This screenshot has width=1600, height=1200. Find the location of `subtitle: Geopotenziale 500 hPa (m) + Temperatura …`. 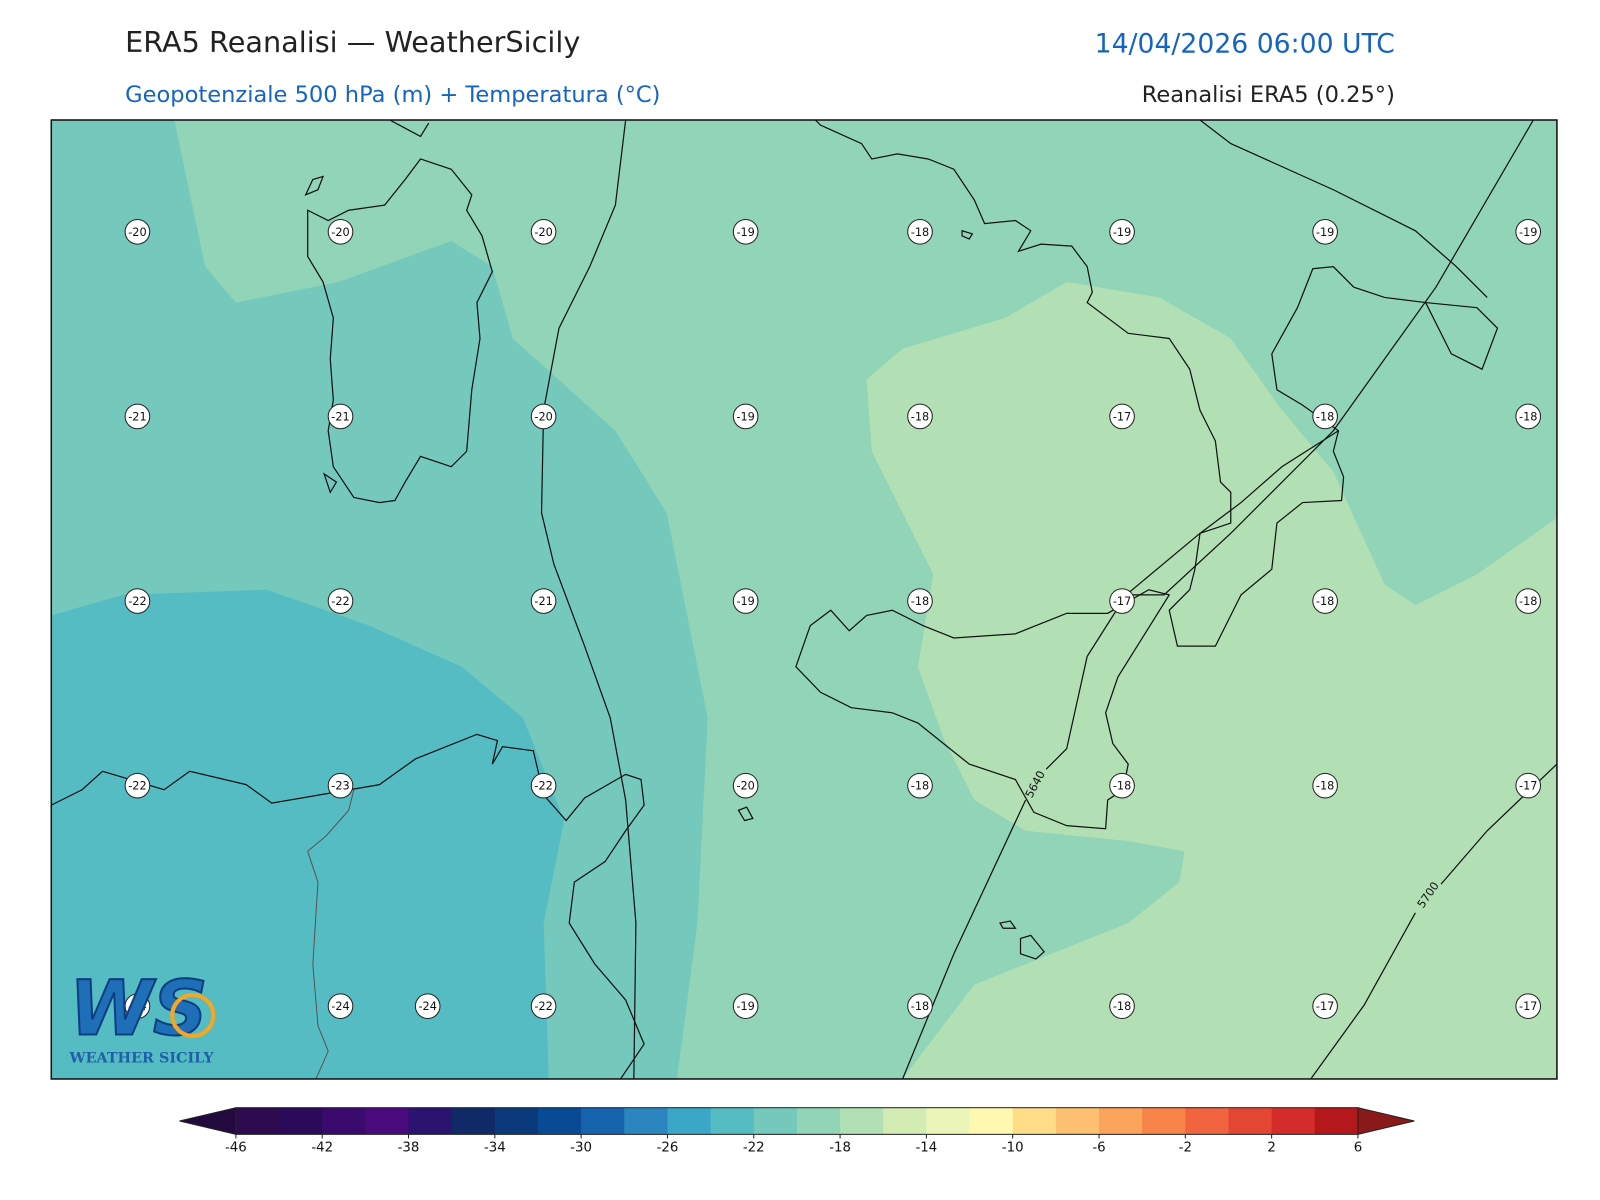

subtitle: Geopotenziale 500 hPa (m) + Temperatura … is located at coordinates (392, 95).